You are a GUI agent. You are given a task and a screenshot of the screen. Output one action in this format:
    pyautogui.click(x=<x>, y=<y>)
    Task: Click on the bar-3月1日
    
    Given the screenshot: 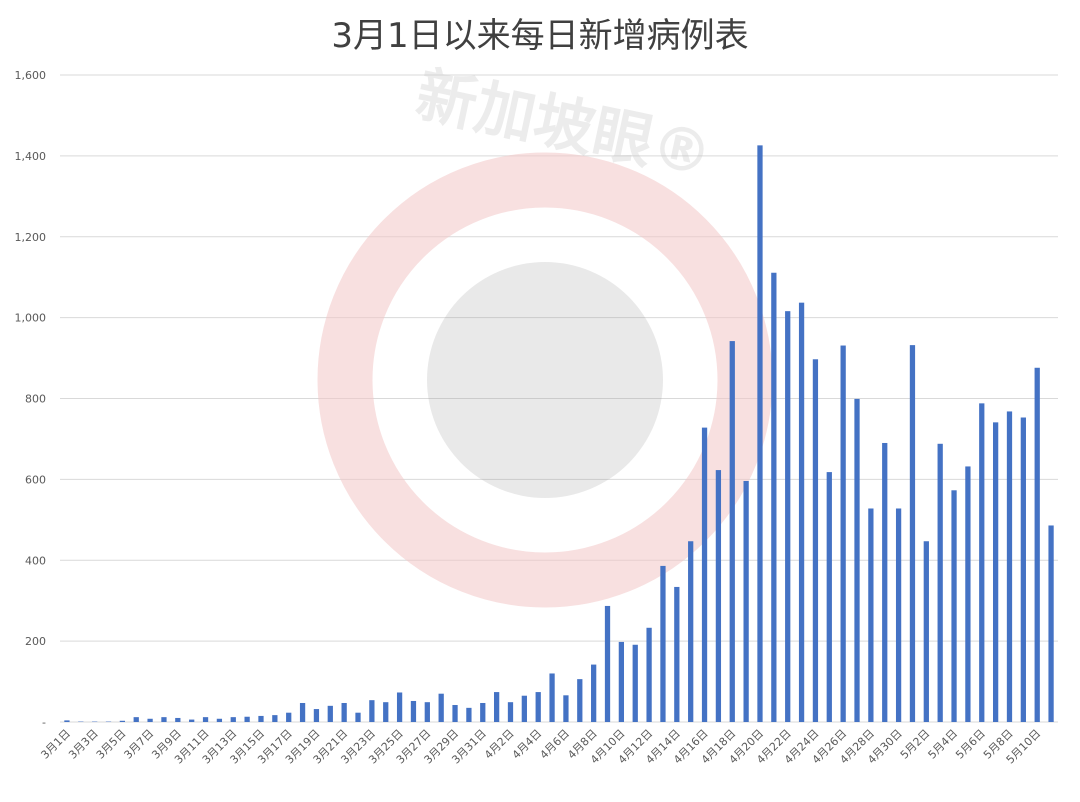 What is the action you would take?
    pyautogui.click(x=67, y=721)
    